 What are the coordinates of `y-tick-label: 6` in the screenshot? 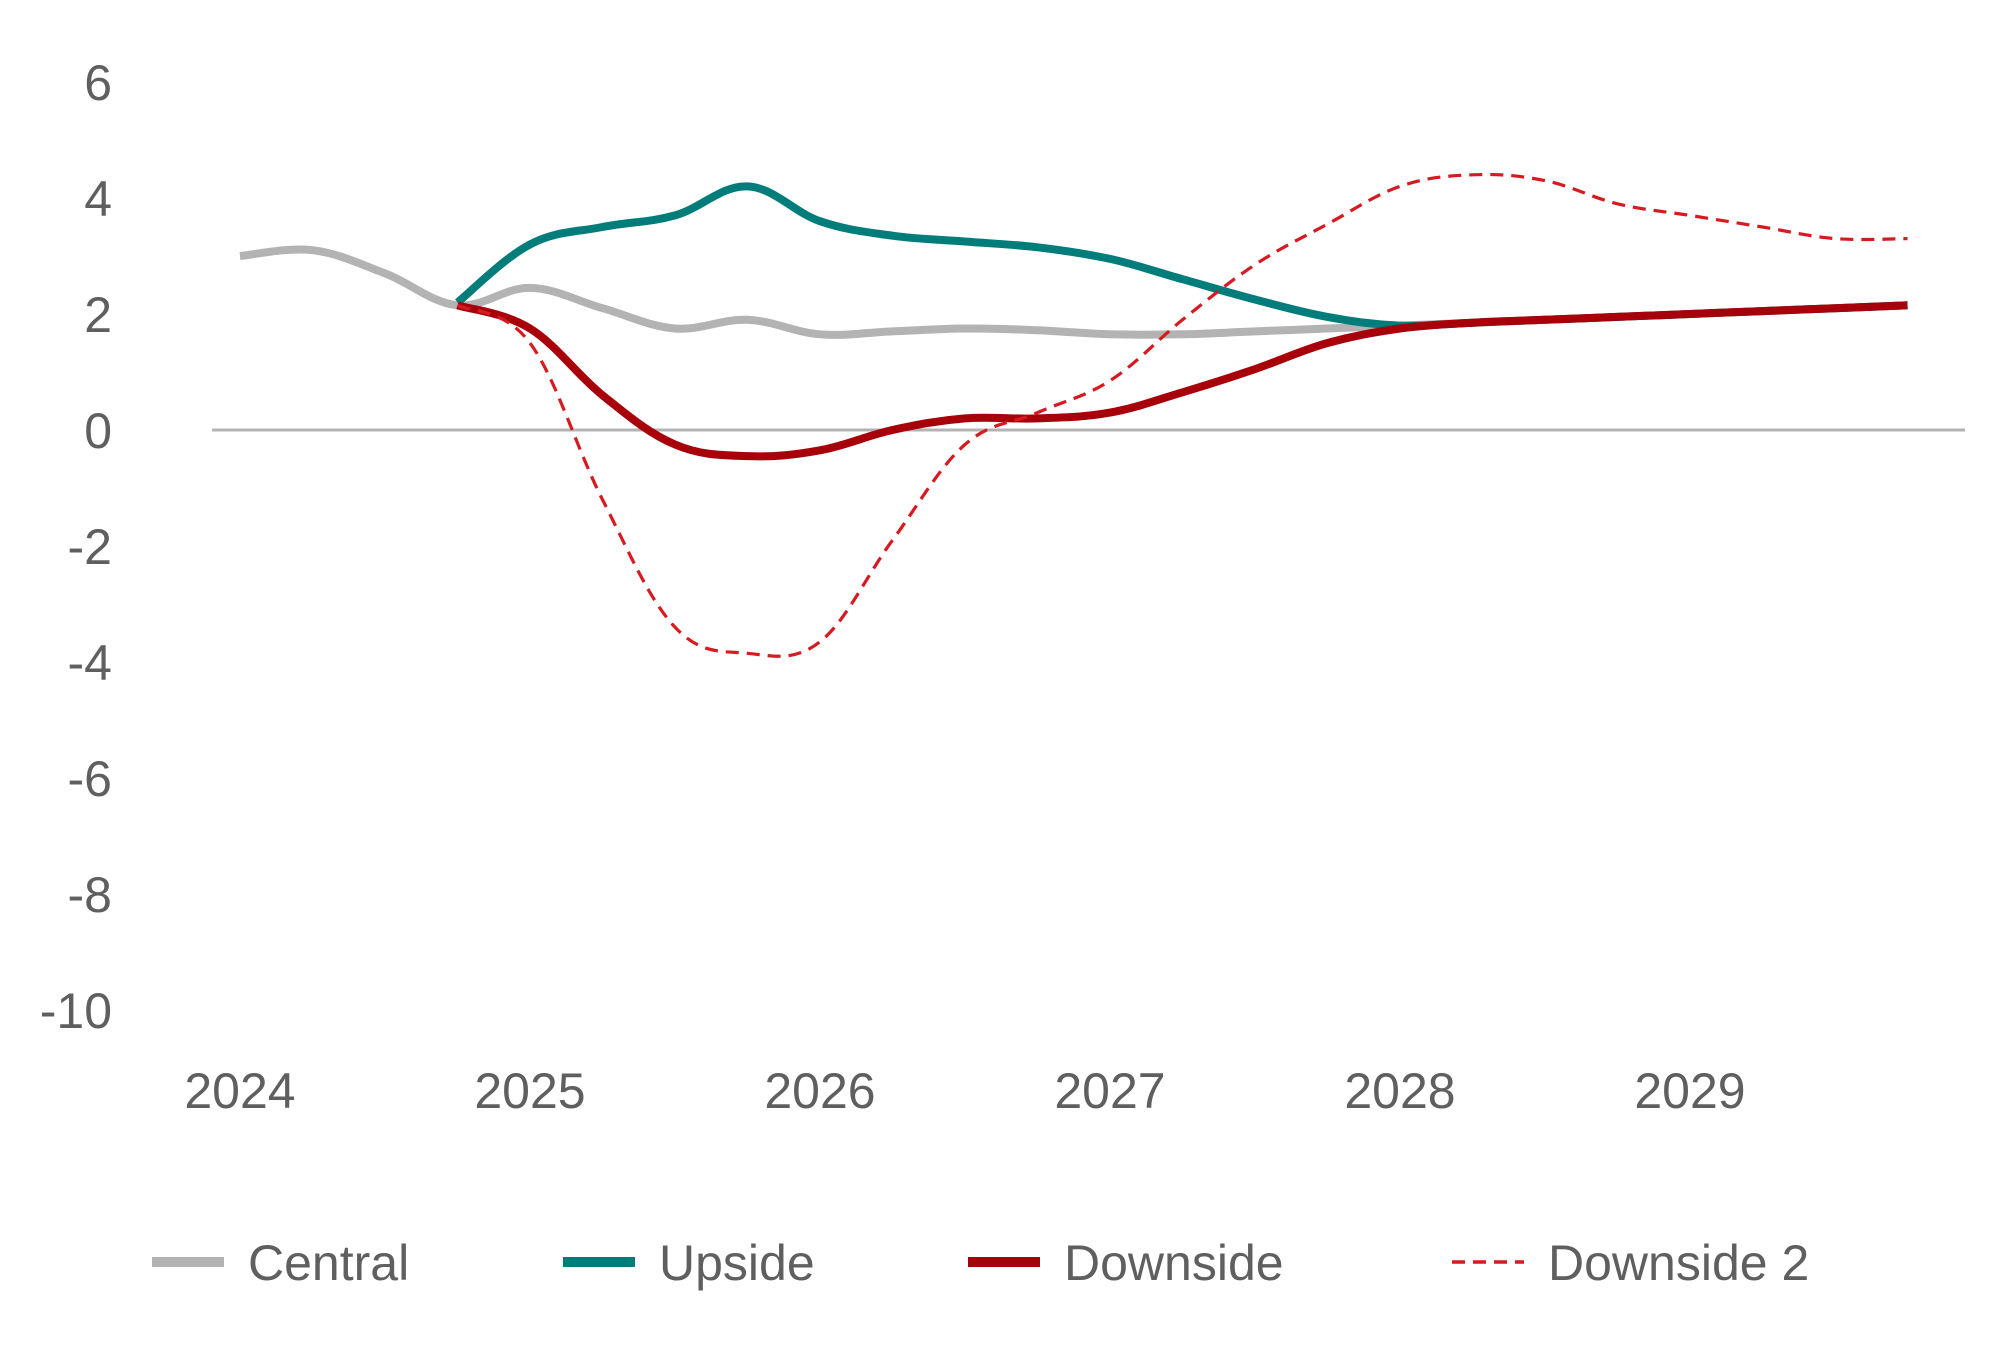 It's located at (98, 83).